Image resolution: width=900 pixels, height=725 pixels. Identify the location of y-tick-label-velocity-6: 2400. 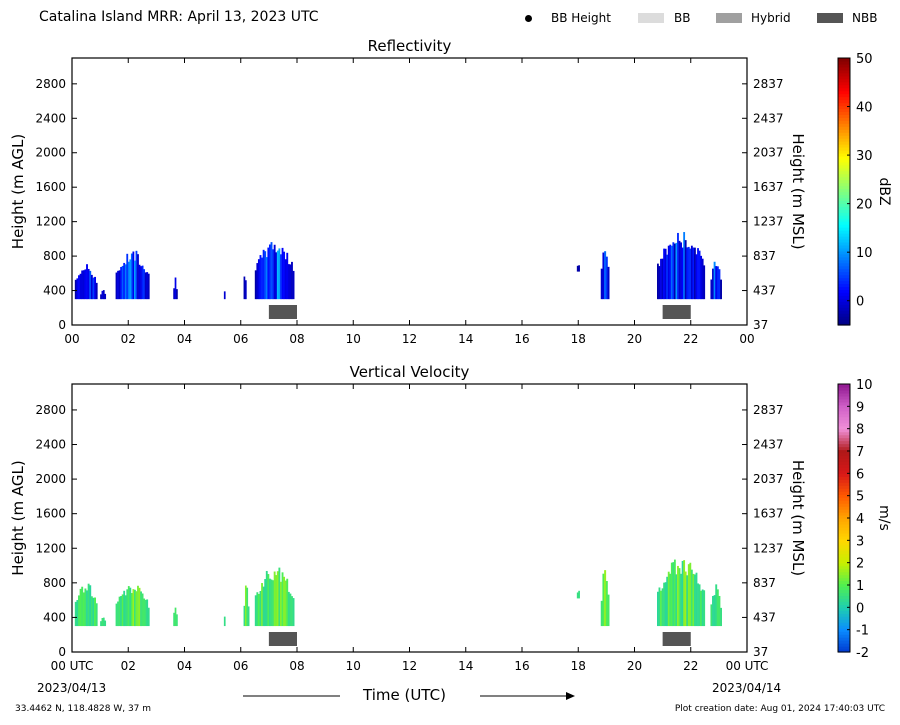
(50, 445).